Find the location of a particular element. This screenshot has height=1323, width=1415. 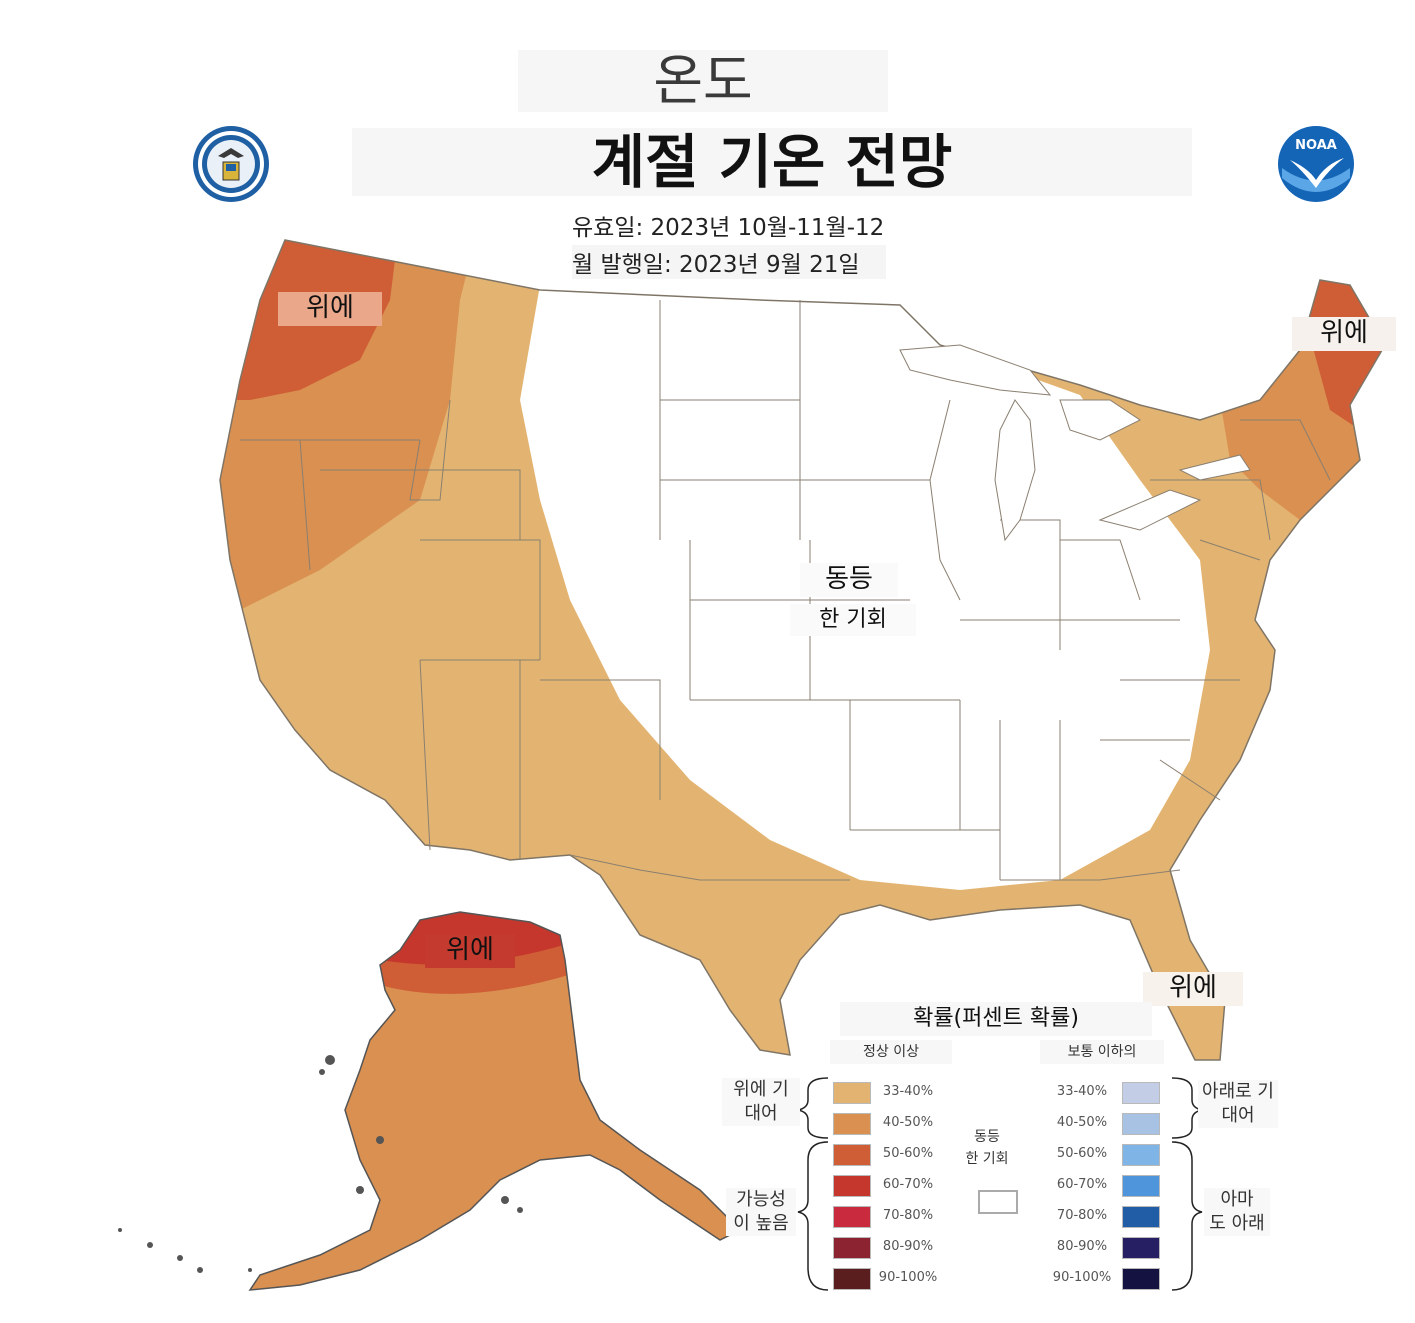

equal-chances-label-line2: 한 기회 is located at coordinates (853, 620).